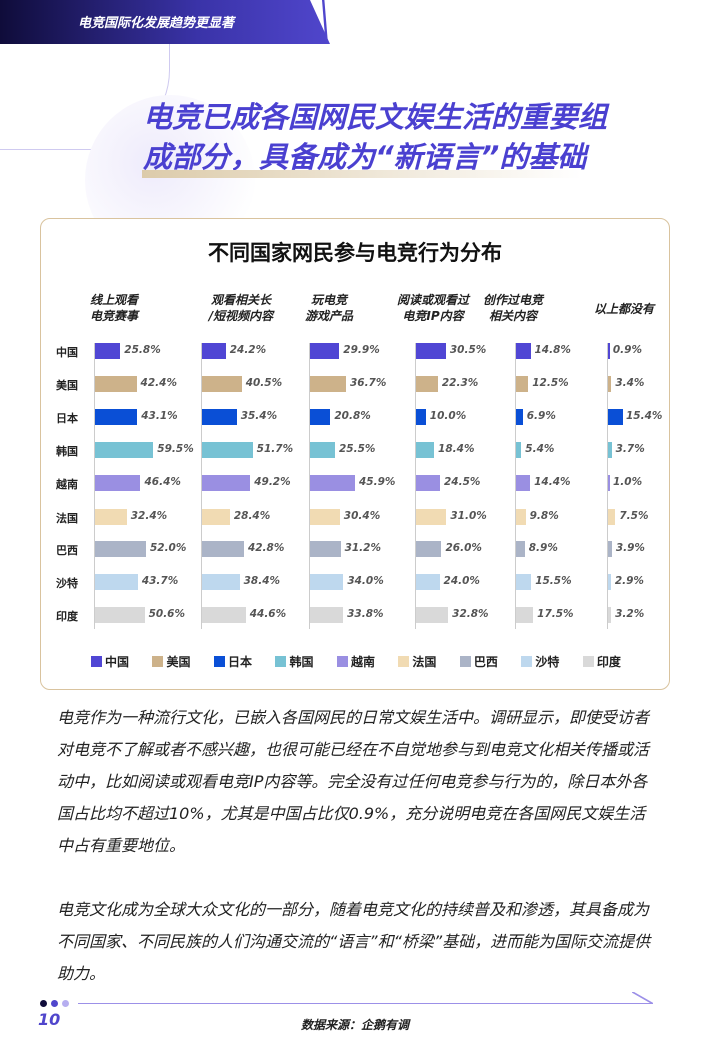  What do you see at coordinates (362, 662) in the screenshot?
I see `legend-label: 越南` at bounding box center [362, 662].